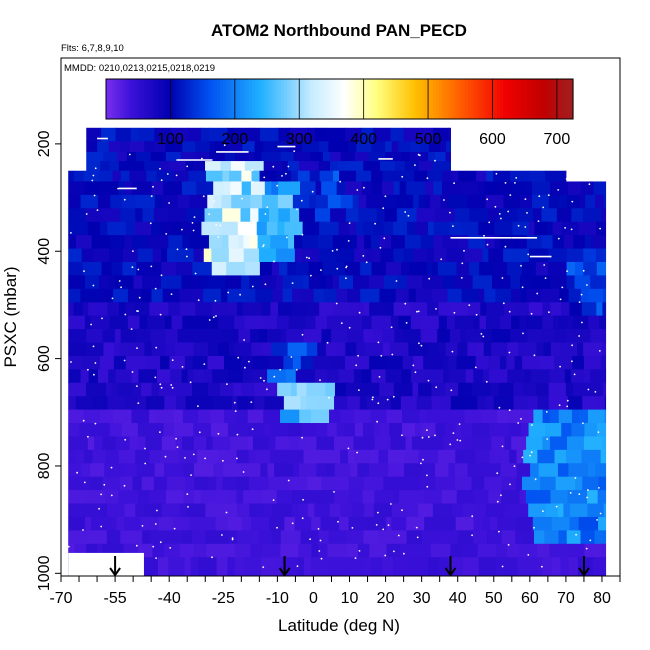  I want to click on flights-subtitle: Flts: 6,7,8,9,10, so click(92, 48).